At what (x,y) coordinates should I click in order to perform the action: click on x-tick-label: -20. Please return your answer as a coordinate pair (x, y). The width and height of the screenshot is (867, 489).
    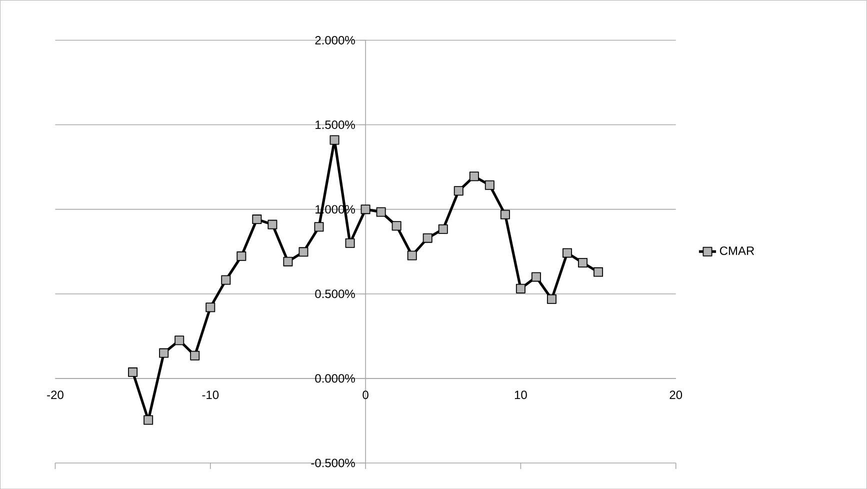
    Looking at the image, I should click on (55, 395).